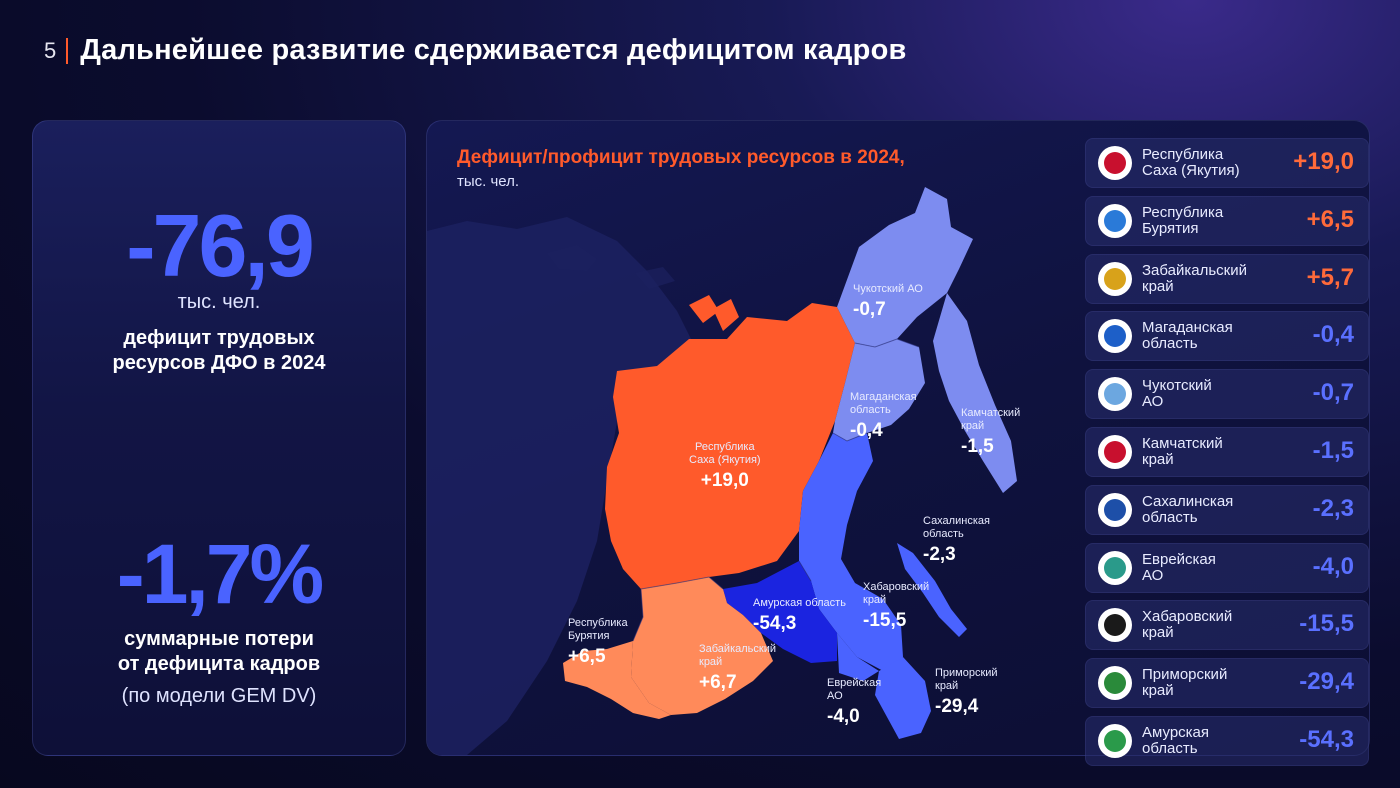  I want to click on buryatia-emblem-icon, so click(1115, 220).